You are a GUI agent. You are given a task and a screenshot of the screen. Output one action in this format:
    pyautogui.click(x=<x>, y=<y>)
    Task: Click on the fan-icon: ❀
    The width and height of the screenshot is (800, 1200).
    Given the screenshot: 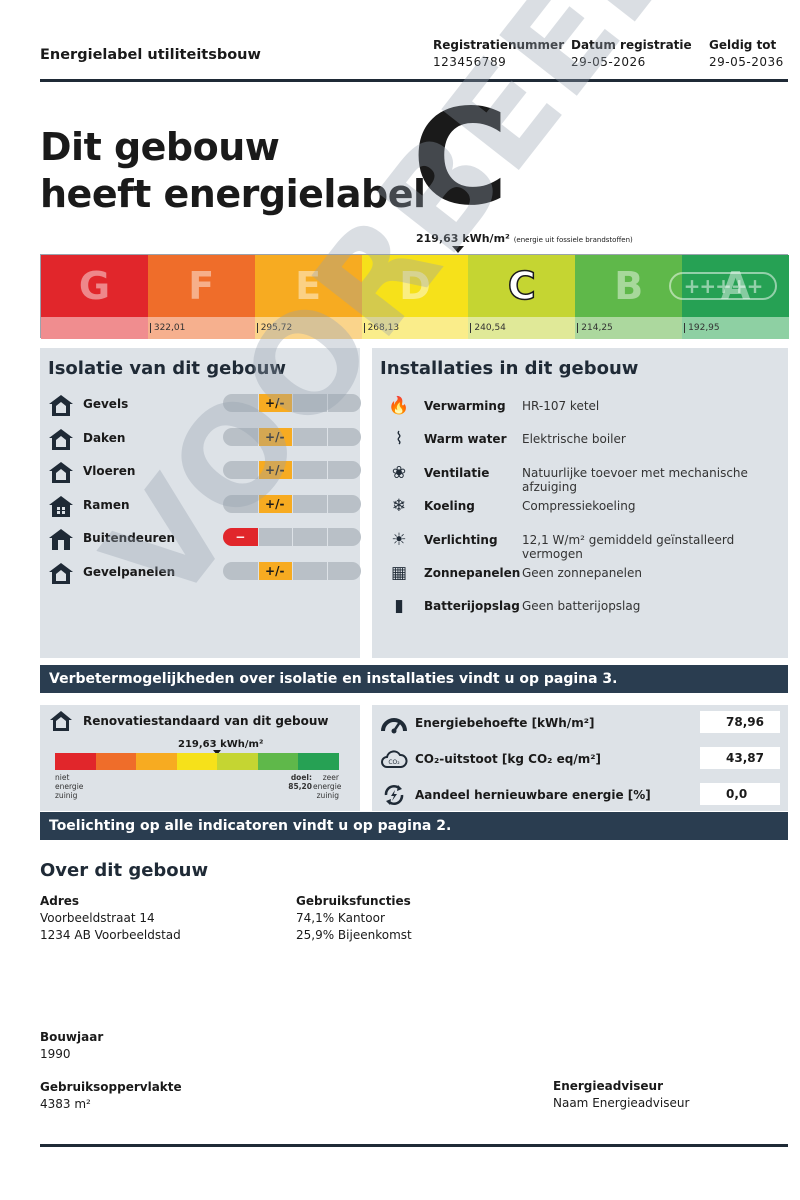 What is the action you would take?
    pyautogui.click(x=399, y=472)
    